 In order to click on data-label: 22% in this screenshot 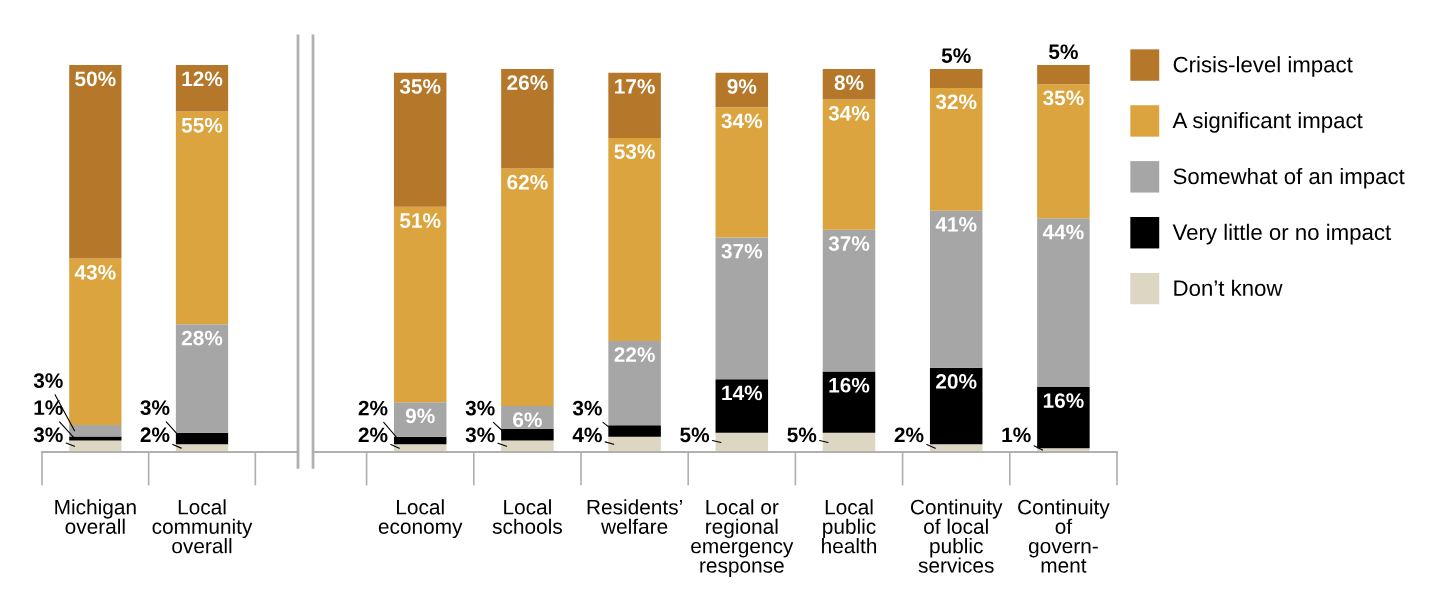, I will do `click(634, 354)`.